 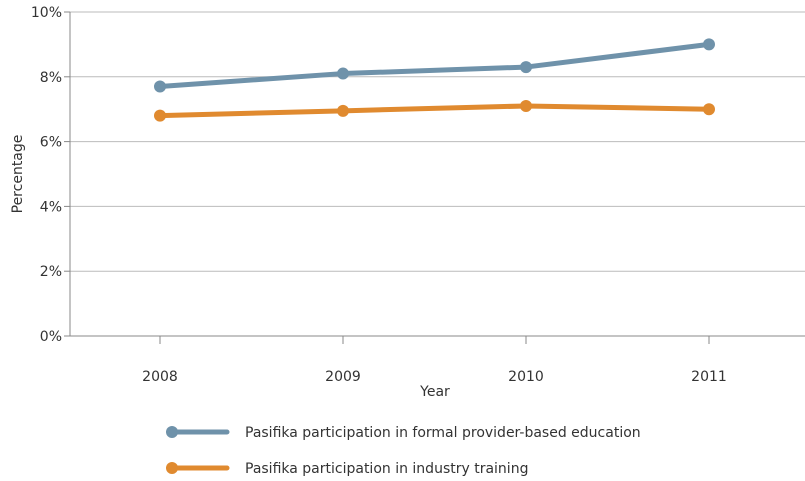 I want to click on y-tick-label: 0%, so click(x=51, y=337).